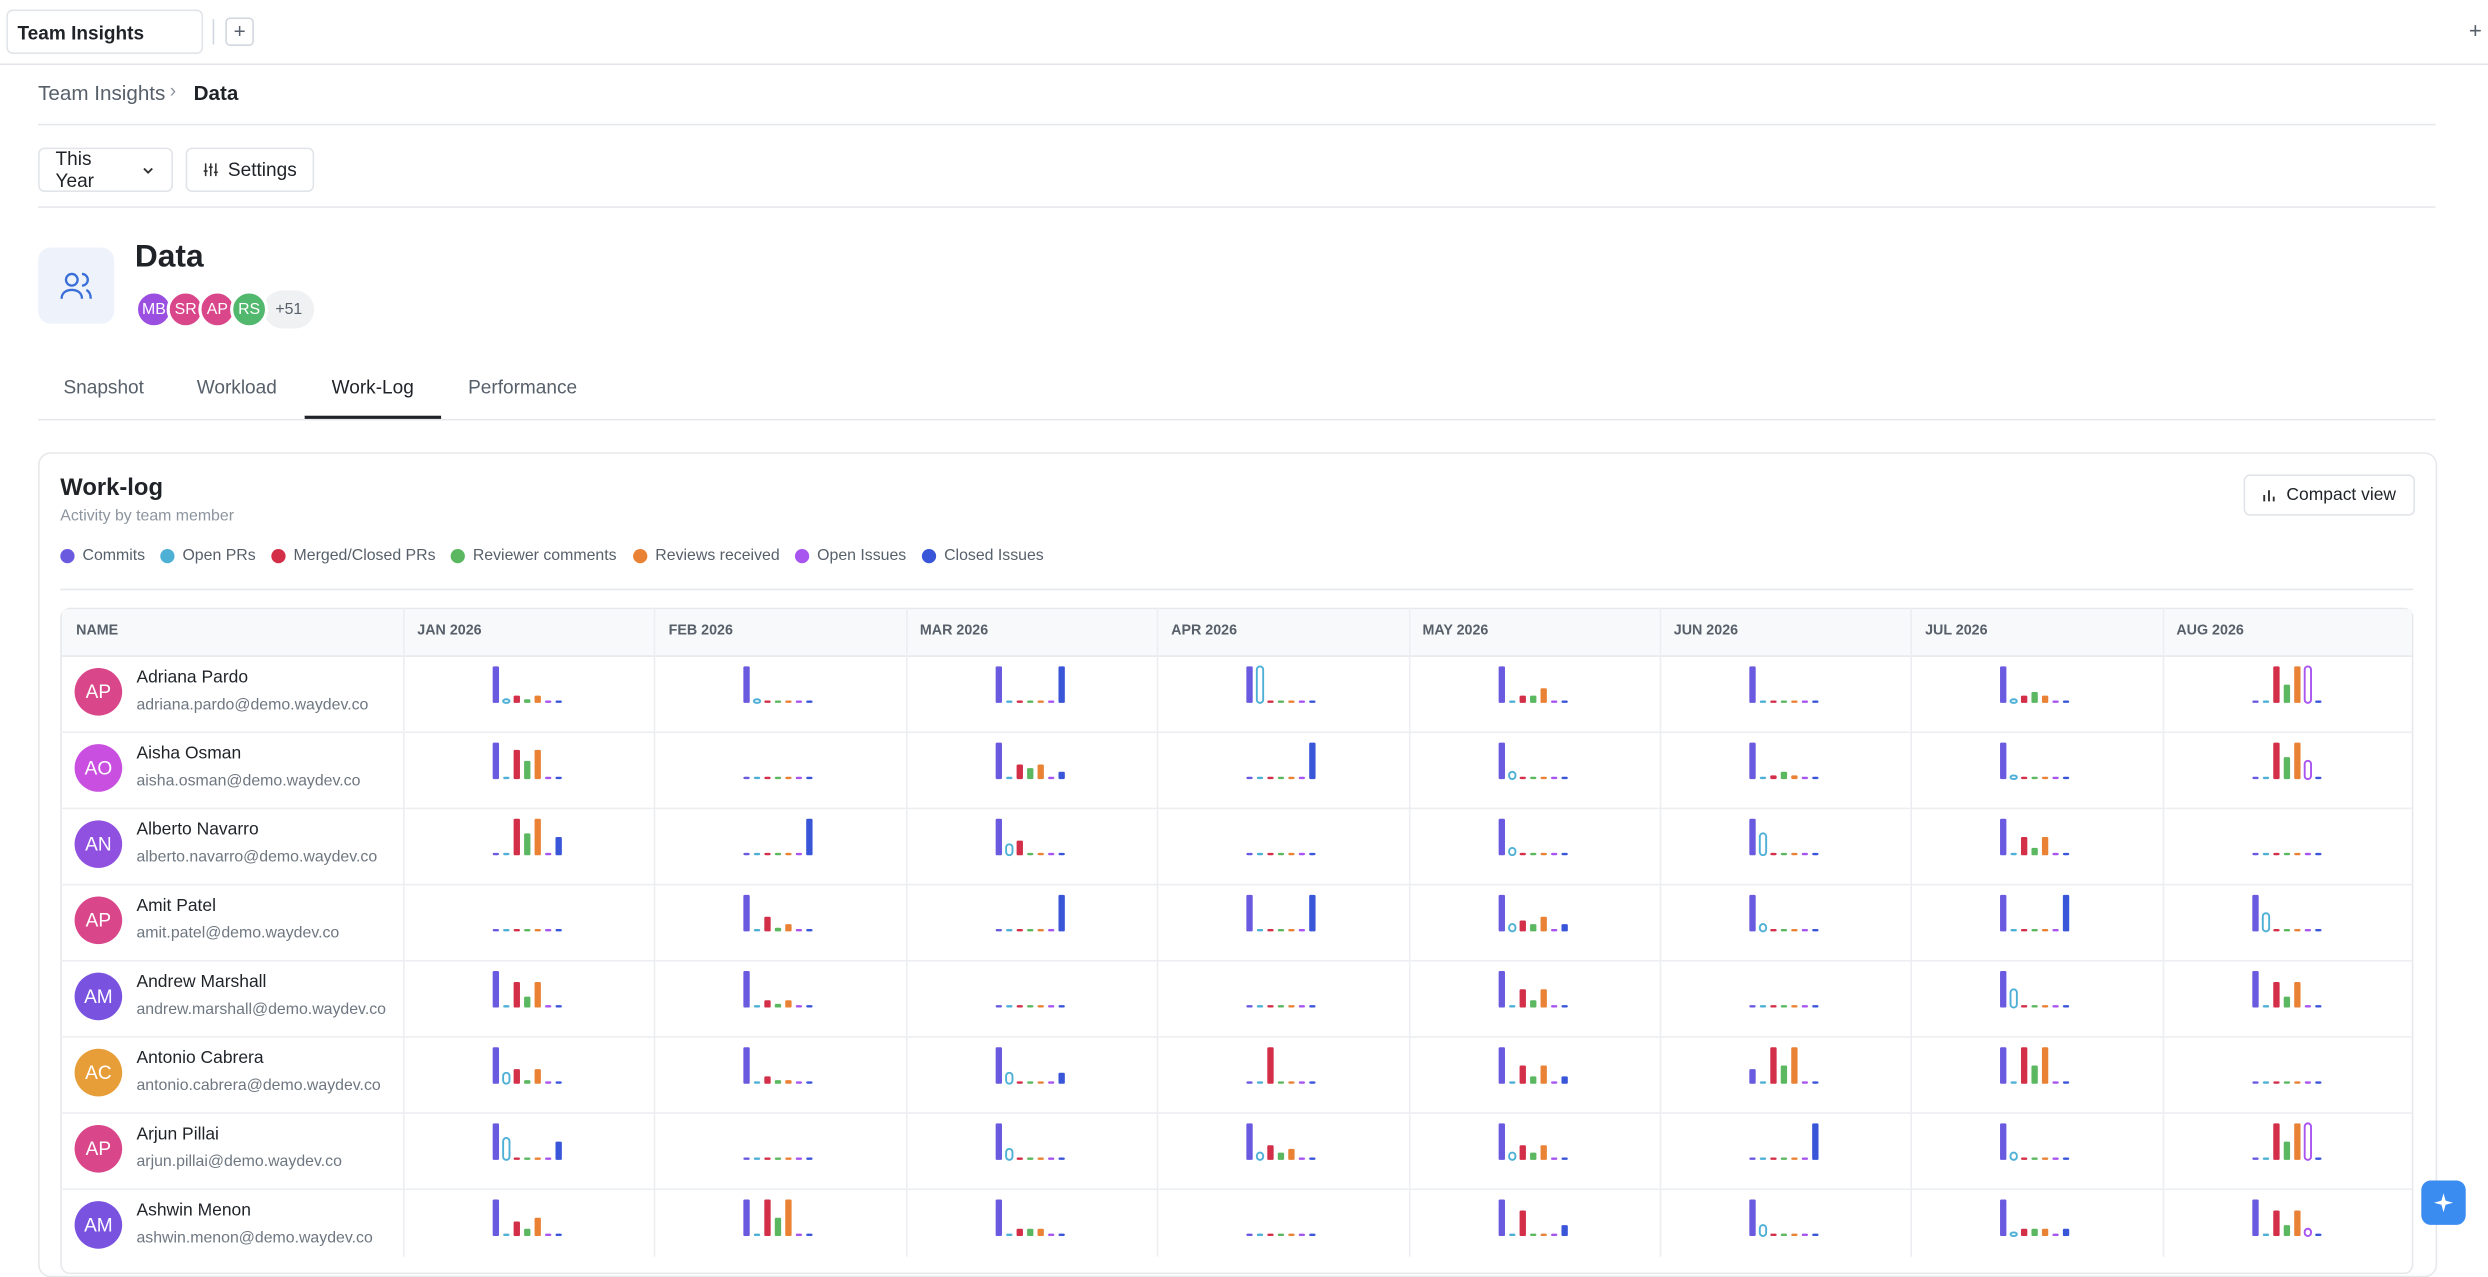 Image resolution: width=2488 pixels, height=1277 pixels. Describe the element at coordinates (982, 556) in the screenshot. I see `legend-item: Closed Issues` at that location.